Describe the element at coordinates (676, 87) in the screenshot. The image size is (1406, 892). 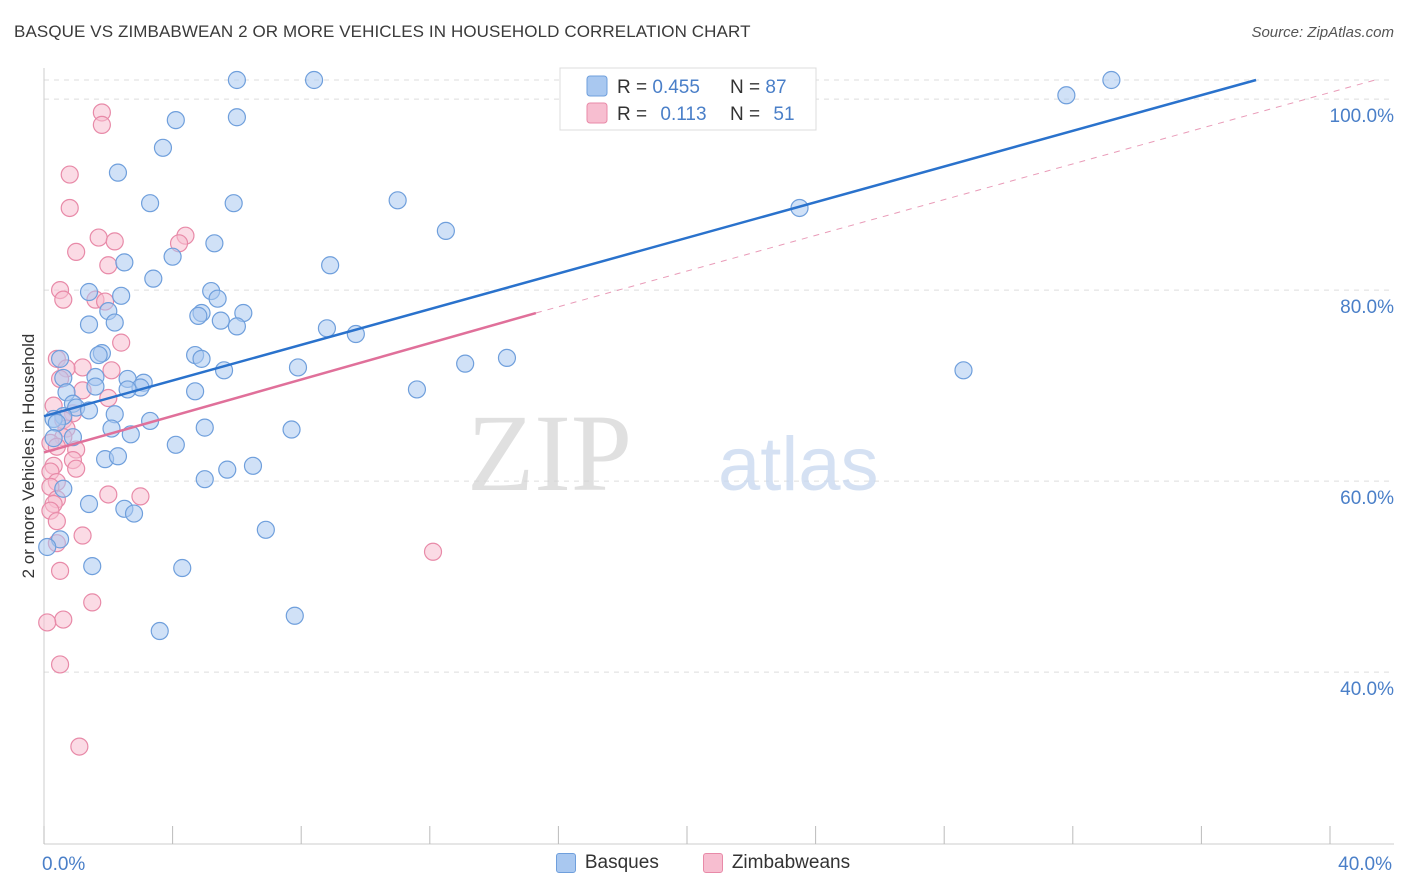
I see `legend-r-value-basques: 0.455` at that location.